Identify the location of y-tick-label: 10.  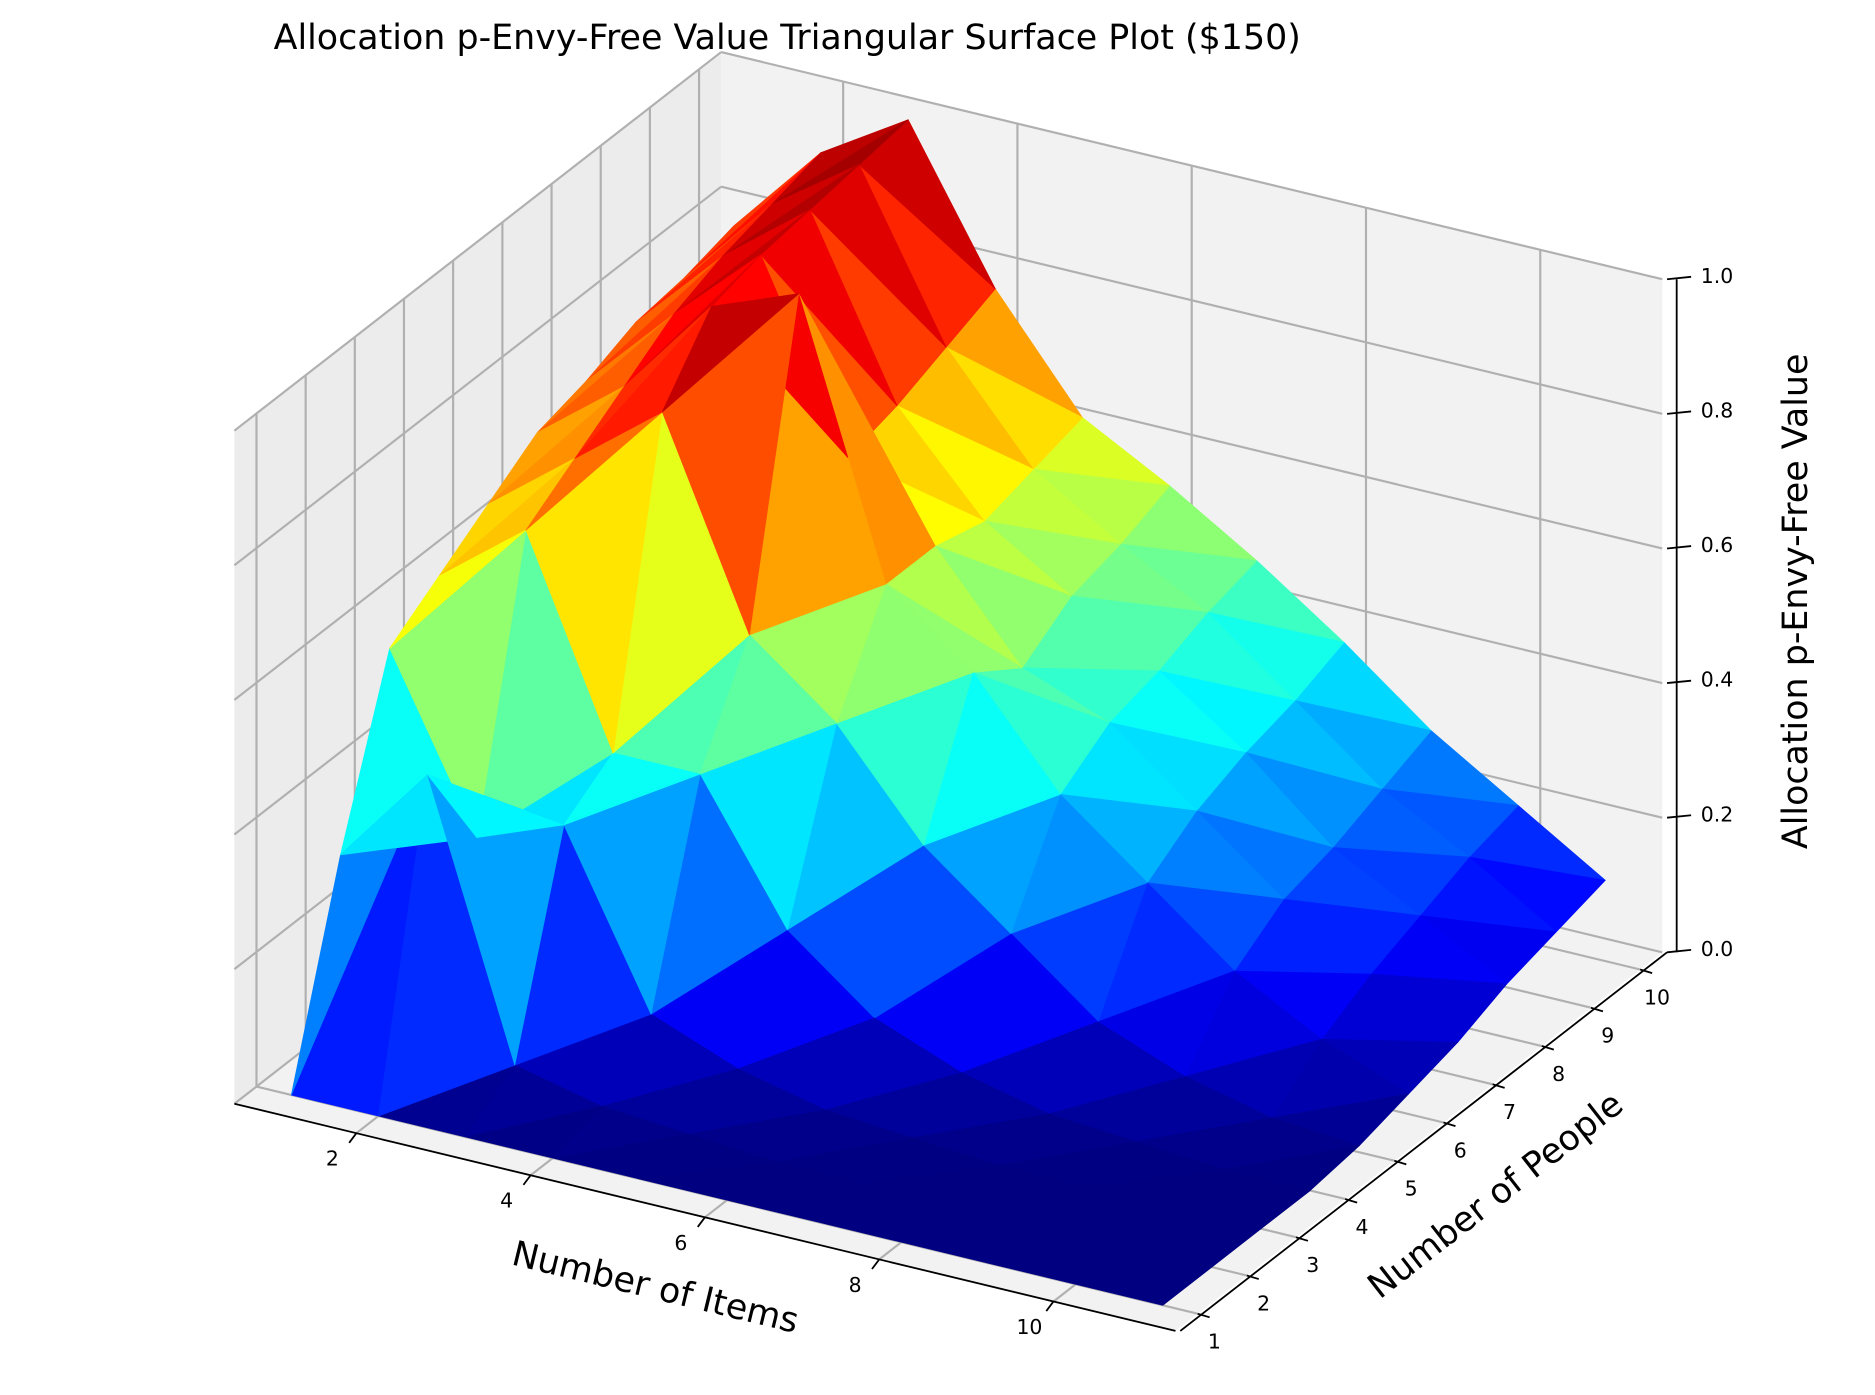
(1657, 997).